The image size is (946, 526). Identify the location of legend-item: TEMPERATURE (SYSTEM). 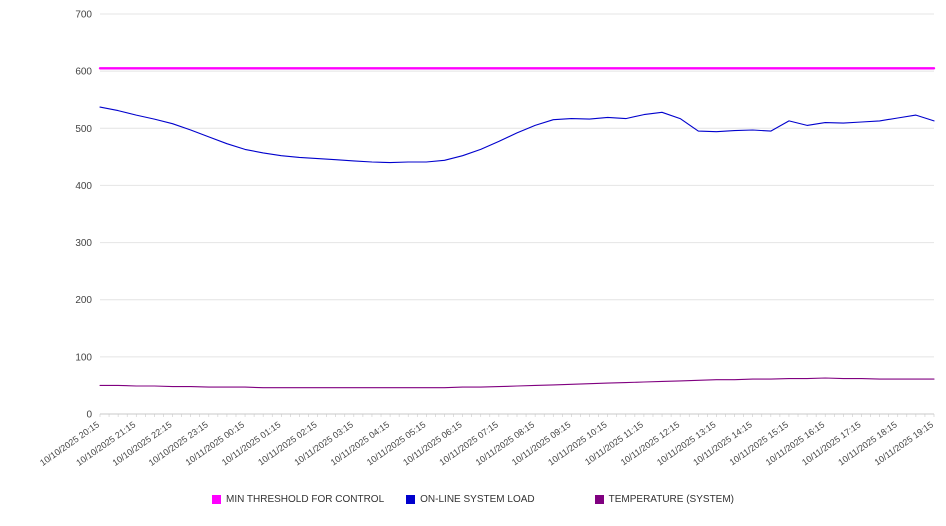
(664, 499).